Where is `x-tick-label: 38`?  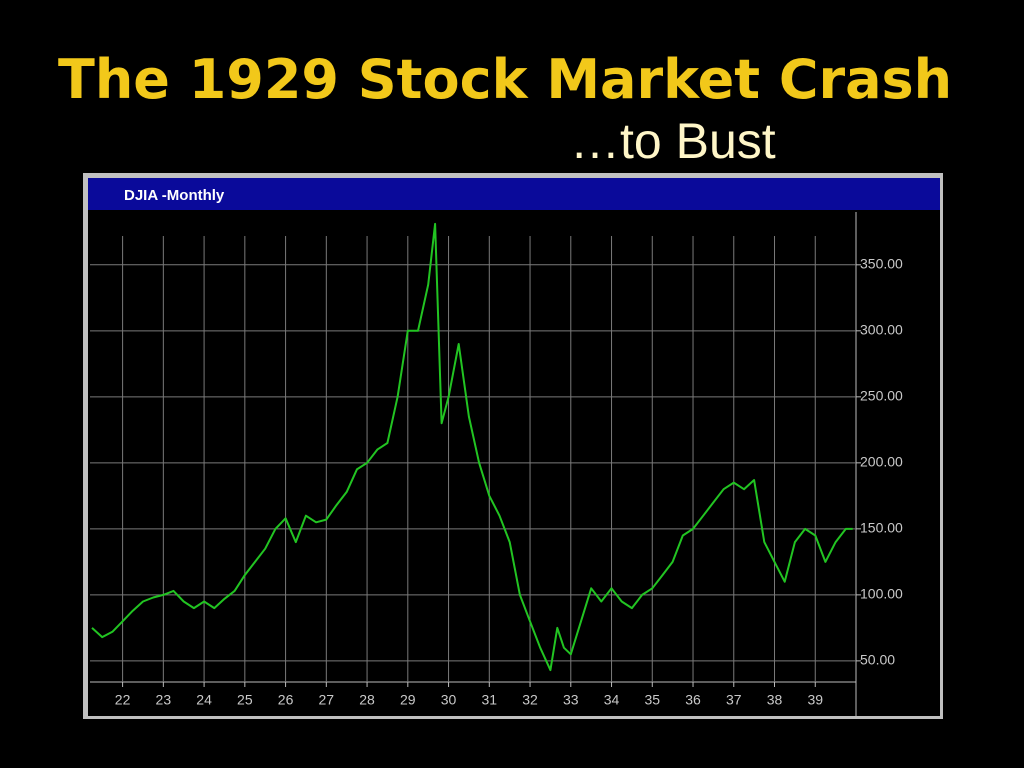
x-tick-label: 38 is located at coordinates (775, 700).